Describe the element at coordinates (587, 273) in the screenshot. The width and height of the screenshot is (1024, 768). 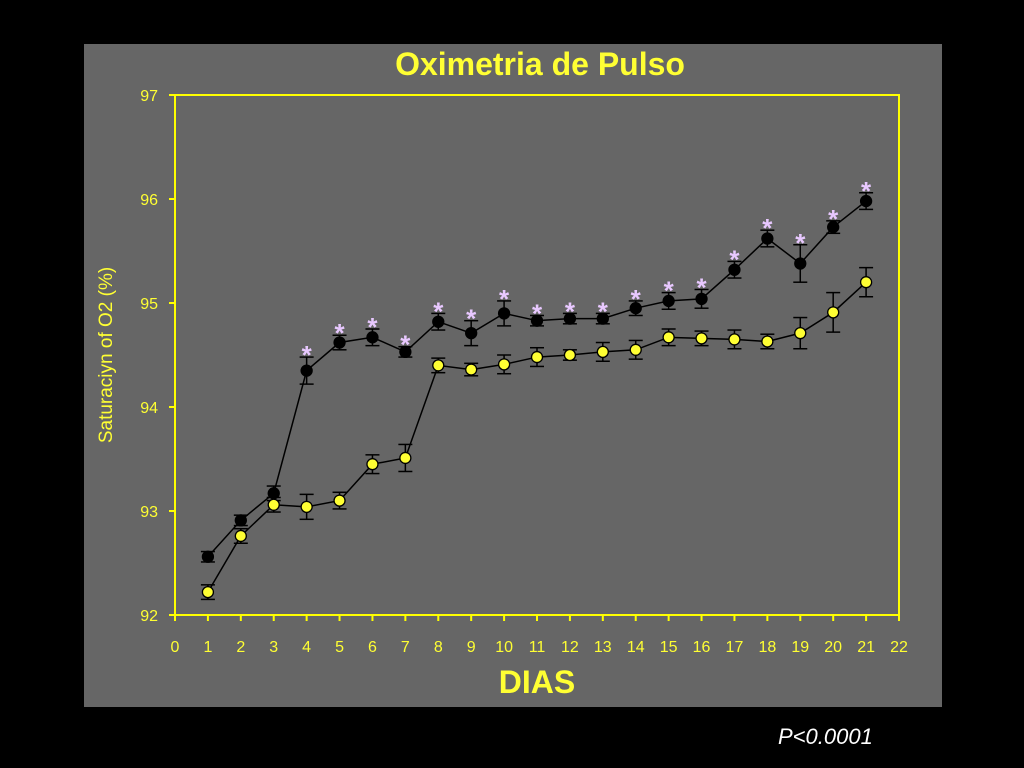
I see `significance-markers: * * * * * * * * * * * * * * * * * *` at that location.